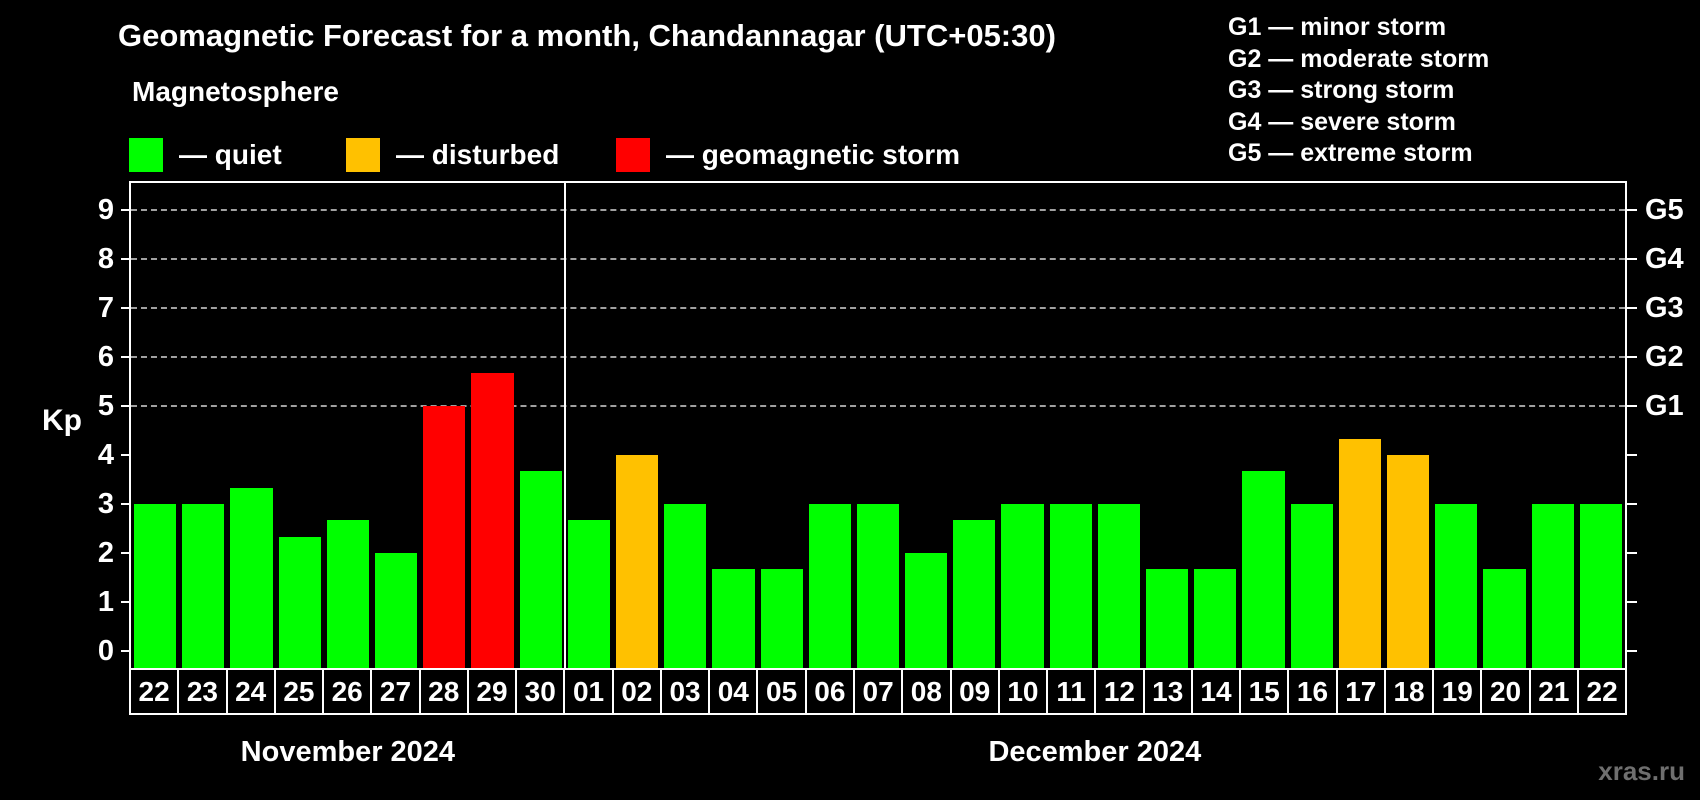 The width and height of the screenshot is (1700, 800). I want to click on quiet-legend-label: — quiet, so click(230, 154).